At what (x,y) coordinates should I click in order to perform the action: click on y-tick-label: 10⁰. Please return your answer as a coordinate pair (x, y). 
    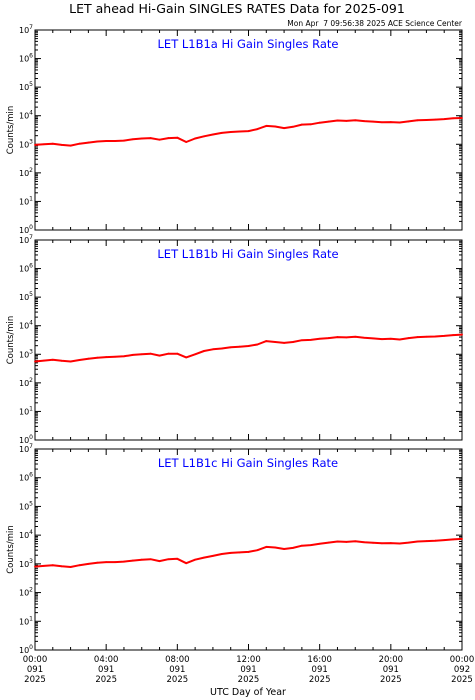
    Looking at the image, I should click on (26, 439).